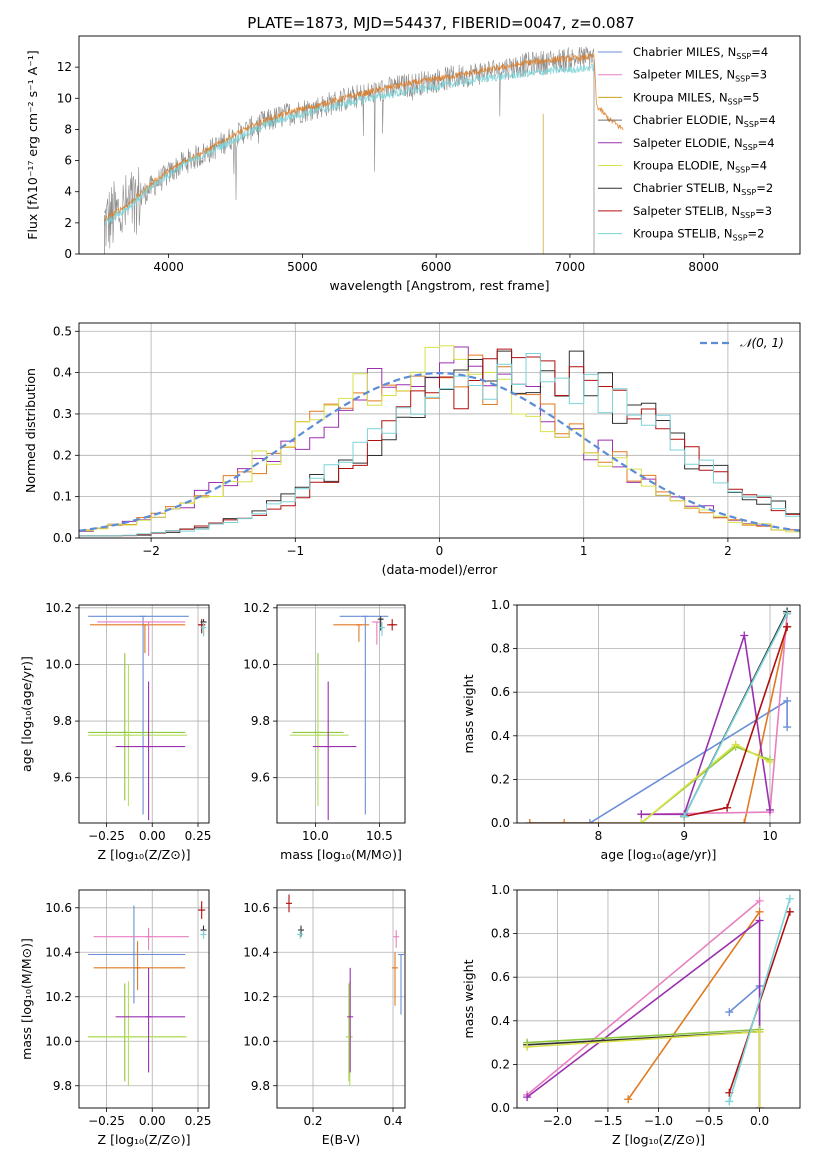  What do you see at coordinates (500, 779) in the screenshot?
I see `y-tick-label: 0.2` at bounding box center [500, 779].